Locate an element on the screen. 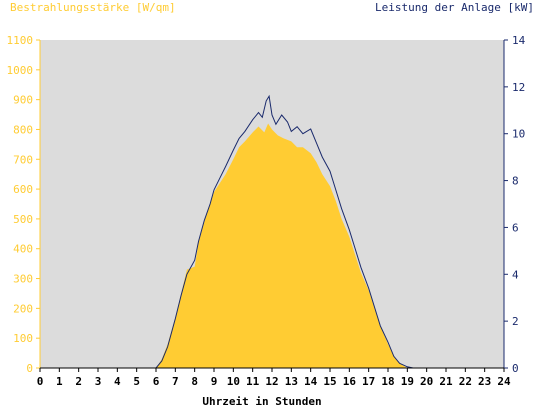 This screenshot has height=408, width=544. x-tick-label: 22 is located at coordinates (465, 381).